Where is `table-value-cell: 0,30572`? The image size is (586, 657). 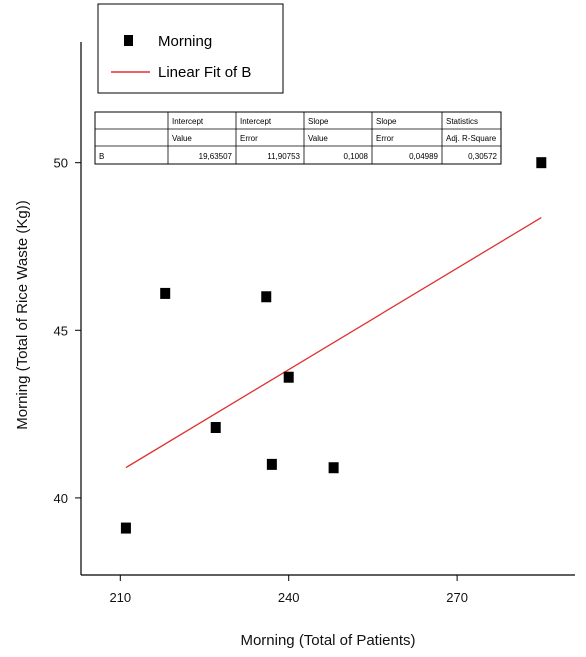
table-value-cell: 0,30572 is located at coordinates (482, 156).